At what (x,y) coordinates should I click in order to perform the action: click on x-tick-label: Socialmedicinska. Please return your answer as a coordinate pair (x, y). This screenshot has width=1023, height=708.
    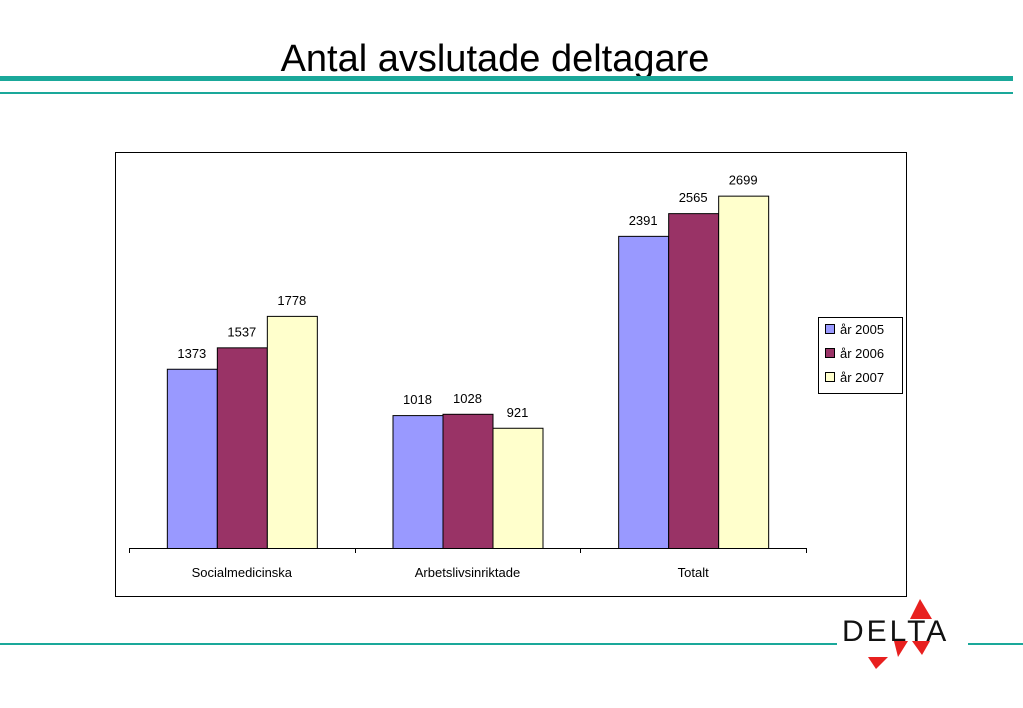
    Looking at the image, I should click on (242, 572).